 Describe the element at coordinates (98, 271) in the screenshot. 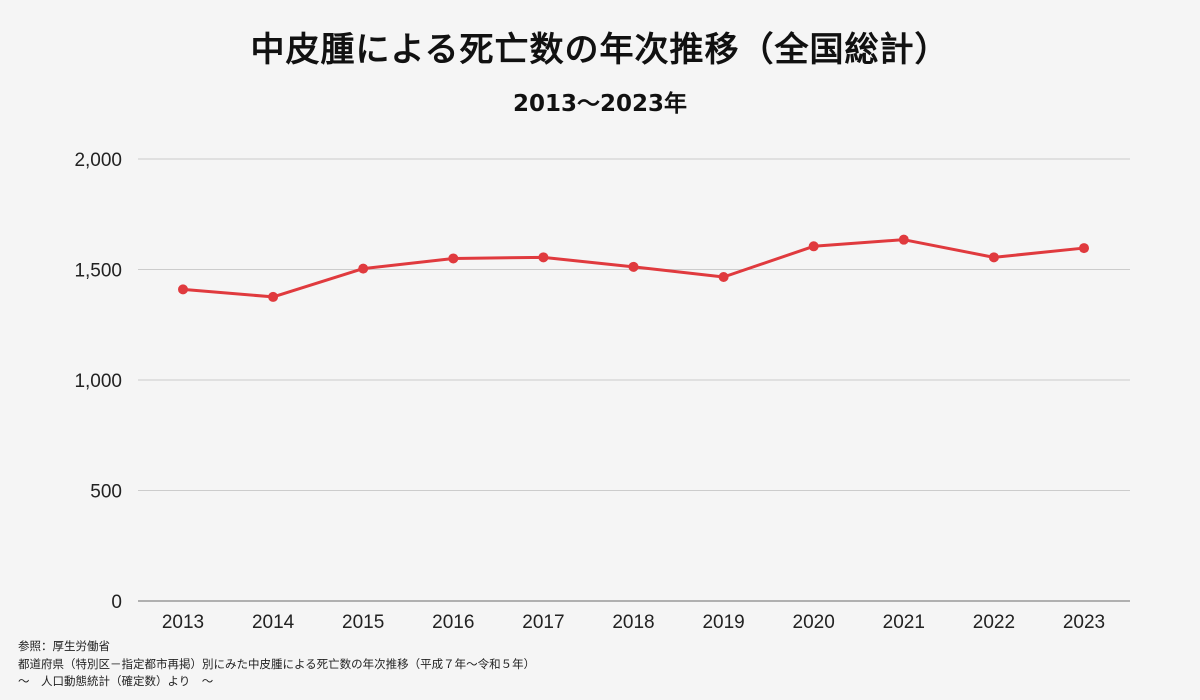

I see `y-tick-label: 1,500` at that location.